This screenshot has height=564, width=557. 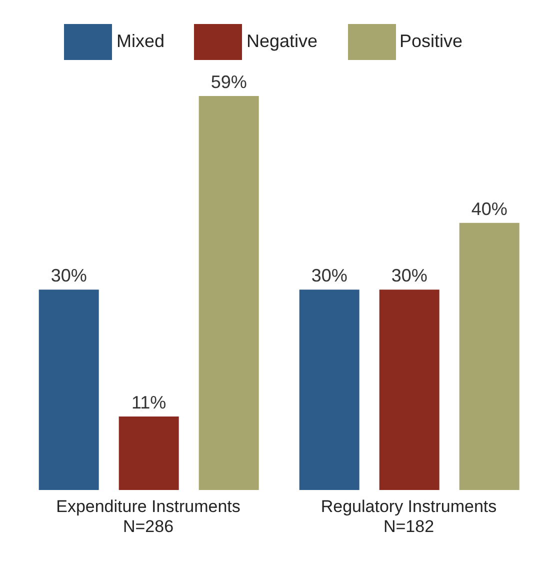 What do you see at coordinates (148, 402) in the screenshot?
I see `data-label: 11%` at bounding box center [148, 402].